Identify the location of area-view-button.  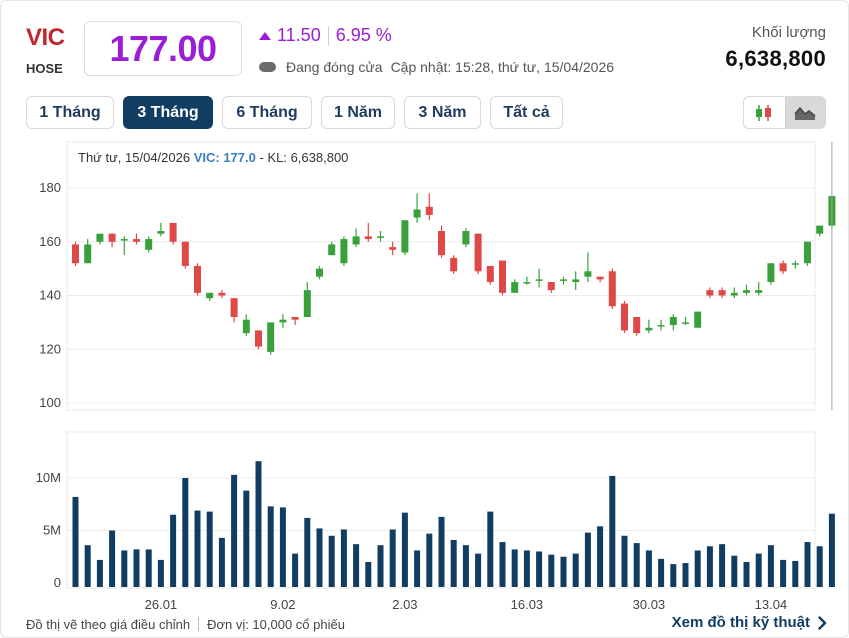
(804, 112).